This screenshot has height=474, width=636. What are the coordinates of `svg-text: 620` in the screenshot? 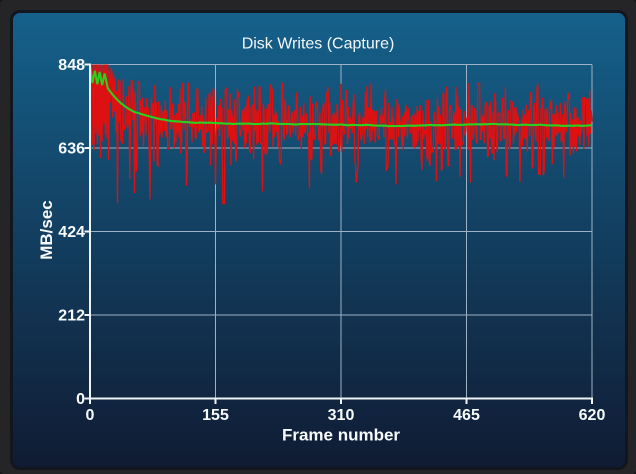 It's located at (592, 415).